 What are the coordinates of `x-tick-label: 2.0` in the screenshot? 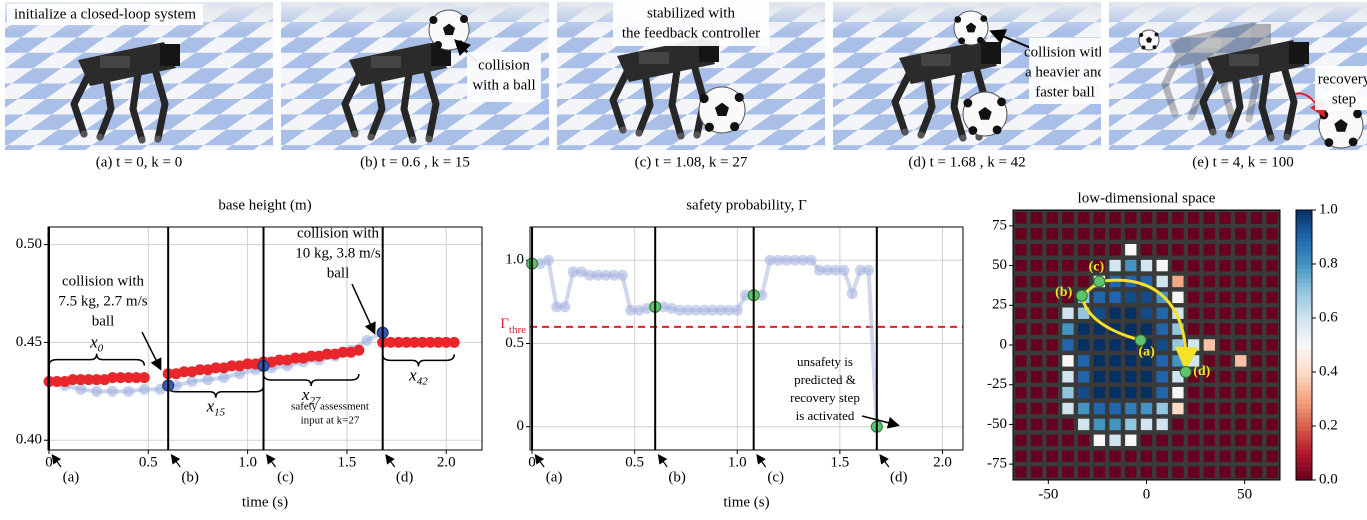 It's located at (446, 462).